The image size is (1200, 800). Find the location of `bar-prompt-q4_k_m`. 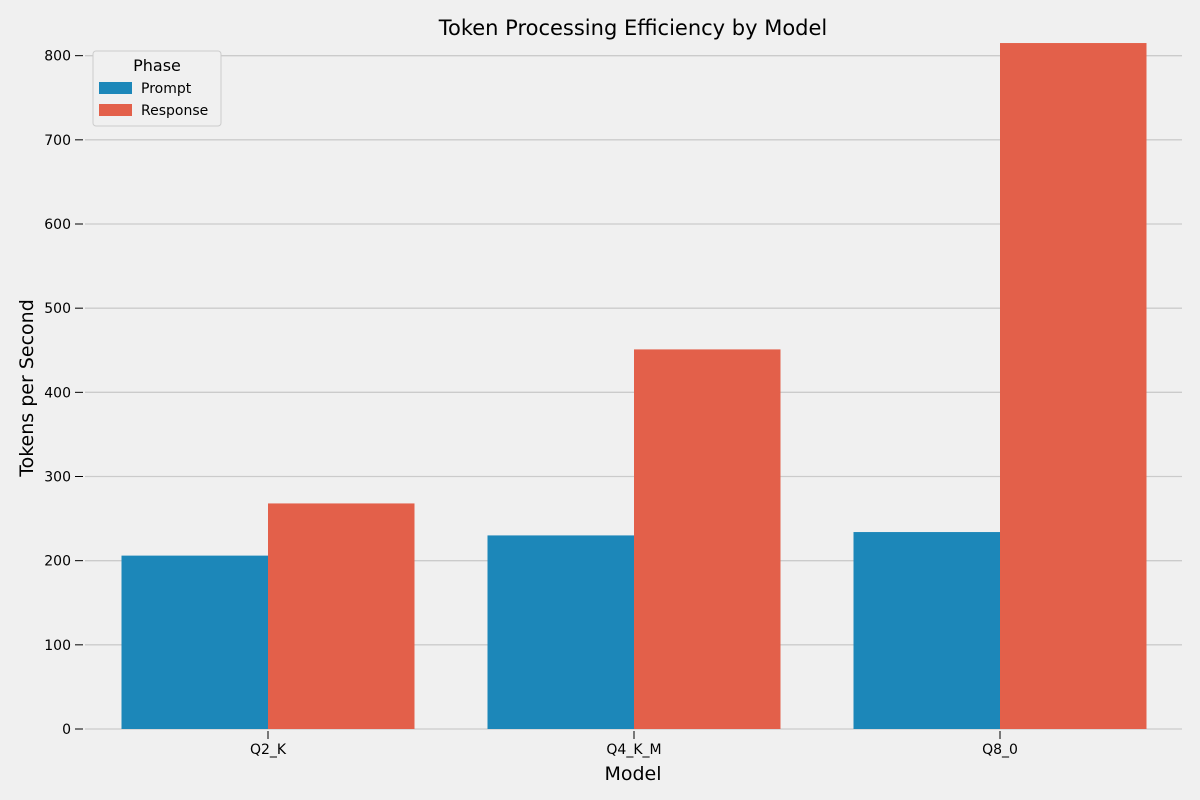

bar-prompt-q4_k_m is located at coordinates (560, 632).